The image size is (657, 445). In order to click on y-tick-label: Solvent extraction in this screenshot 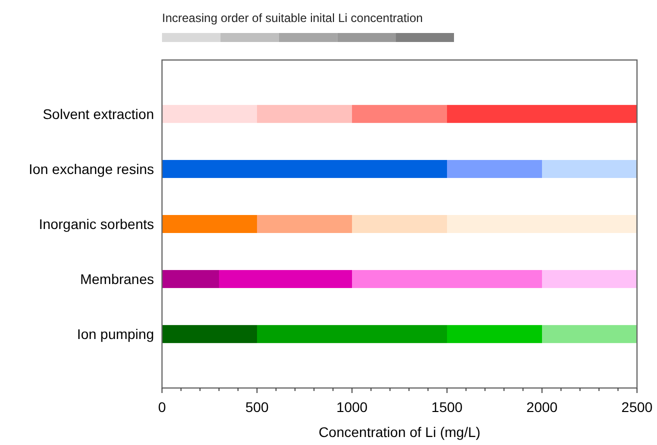, I will do `click(98, 114)`.